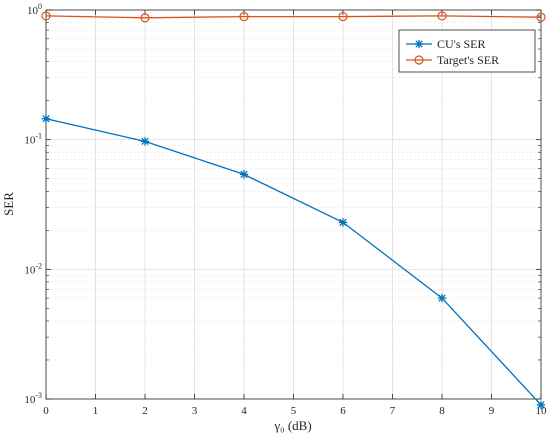 The height and width of the screenshot is (437, 550). Describe the element at coordinates (292, 425) in the screenshot. I see `x-axis-label: γ₀ (dB)` at that location.